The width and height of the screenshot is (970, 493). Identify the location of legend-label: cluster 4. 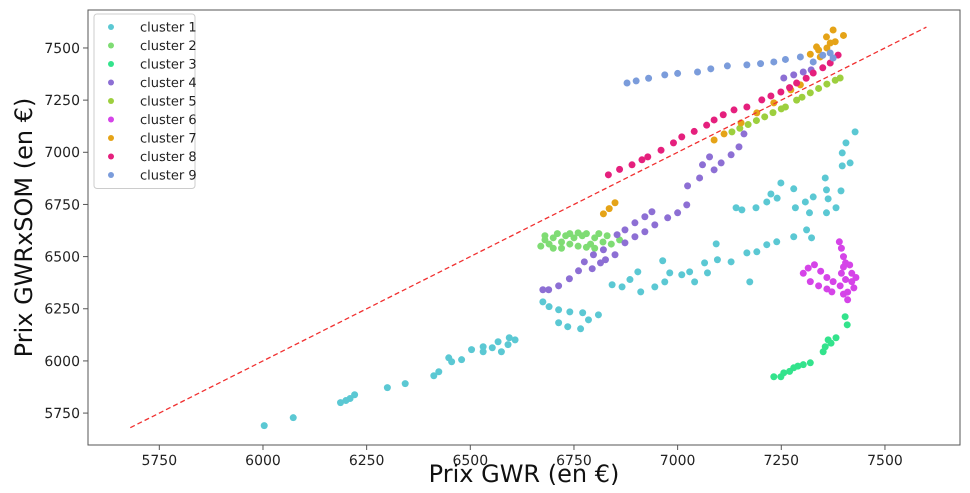
(168, 84).